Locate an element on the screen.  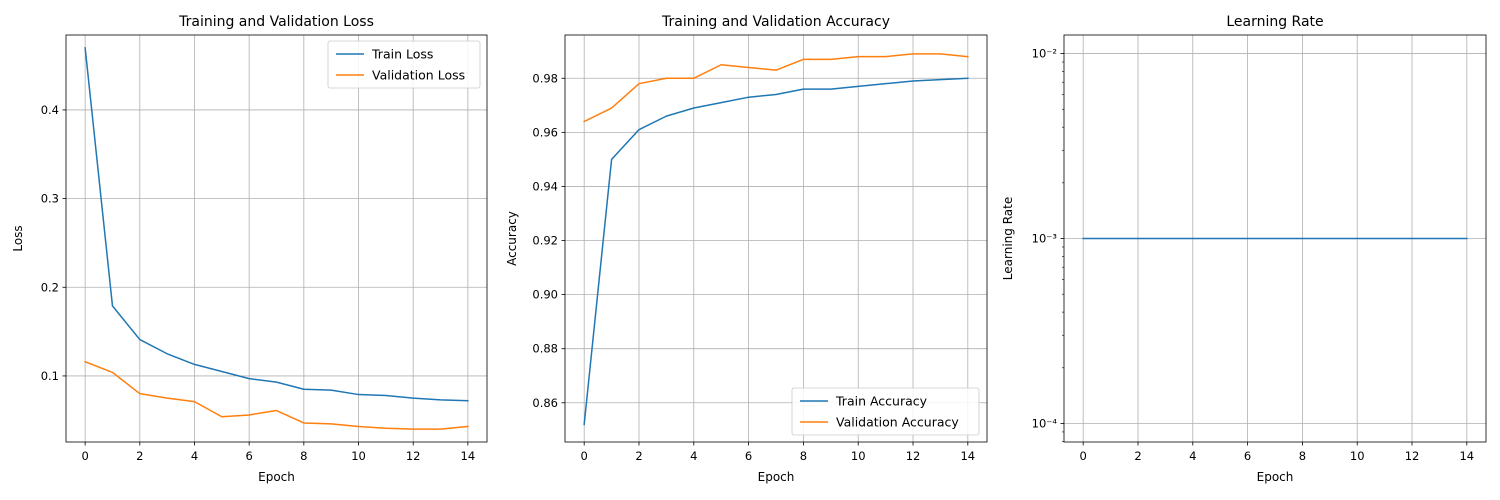
y-tick-label: 10⁻² is located at coordinates (1044, 54).